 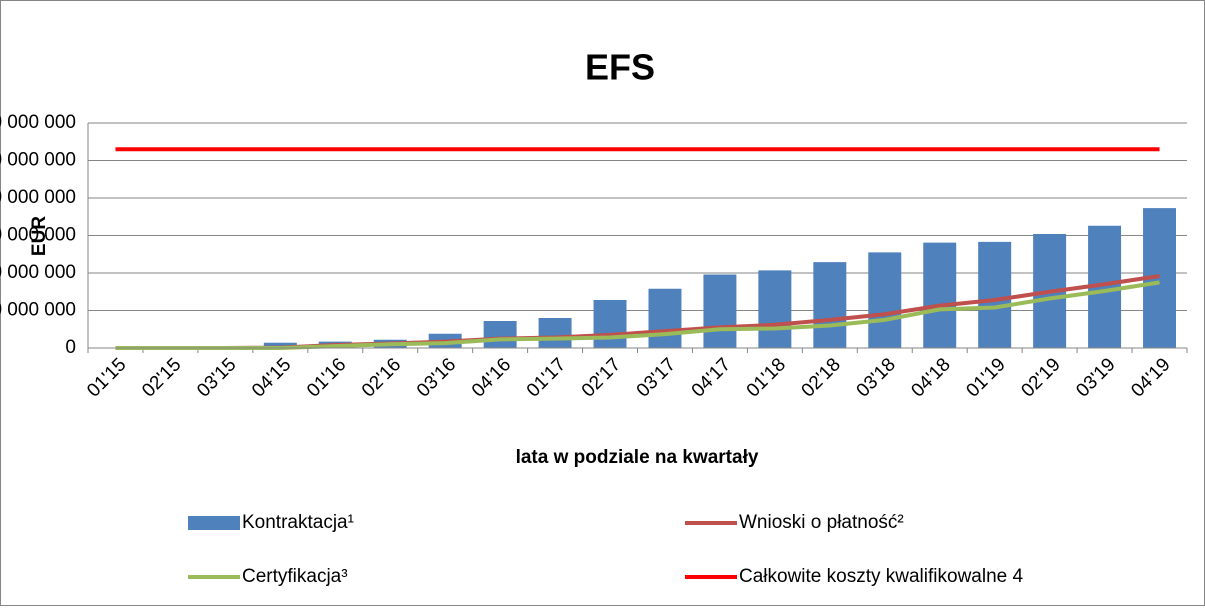 What do you see at coordinates (637, 457) in the screenshot?
I see `x-axis-label: lata w podziale na kwartały` at bounding box center [637, 457].